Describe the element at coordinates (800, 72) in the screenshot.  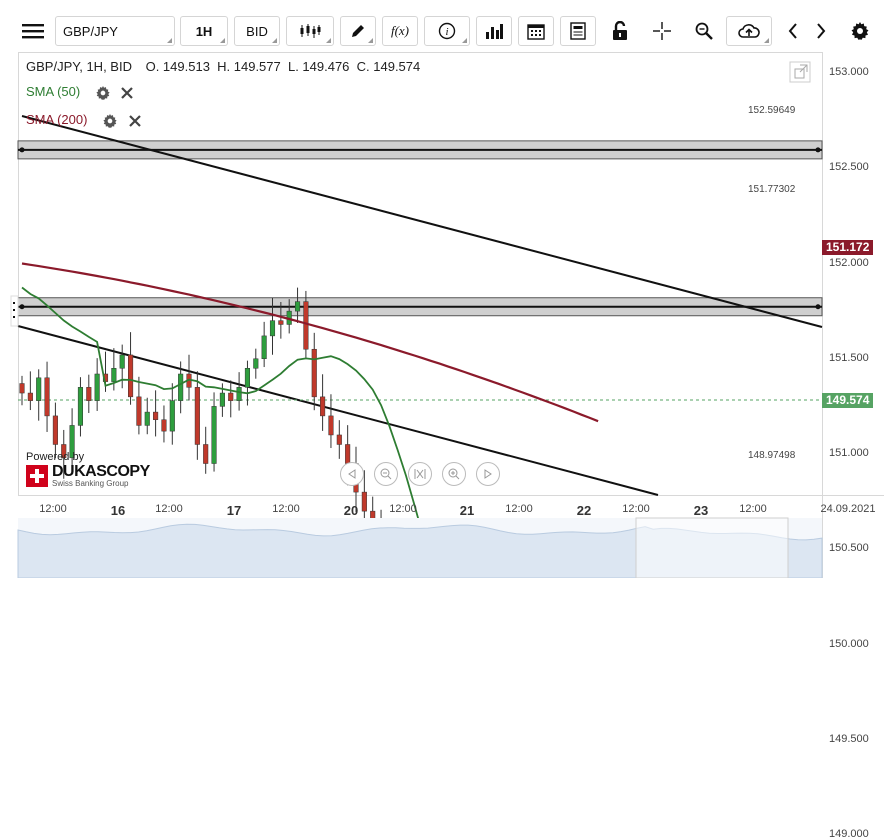
I see `popout-icon` at that location.